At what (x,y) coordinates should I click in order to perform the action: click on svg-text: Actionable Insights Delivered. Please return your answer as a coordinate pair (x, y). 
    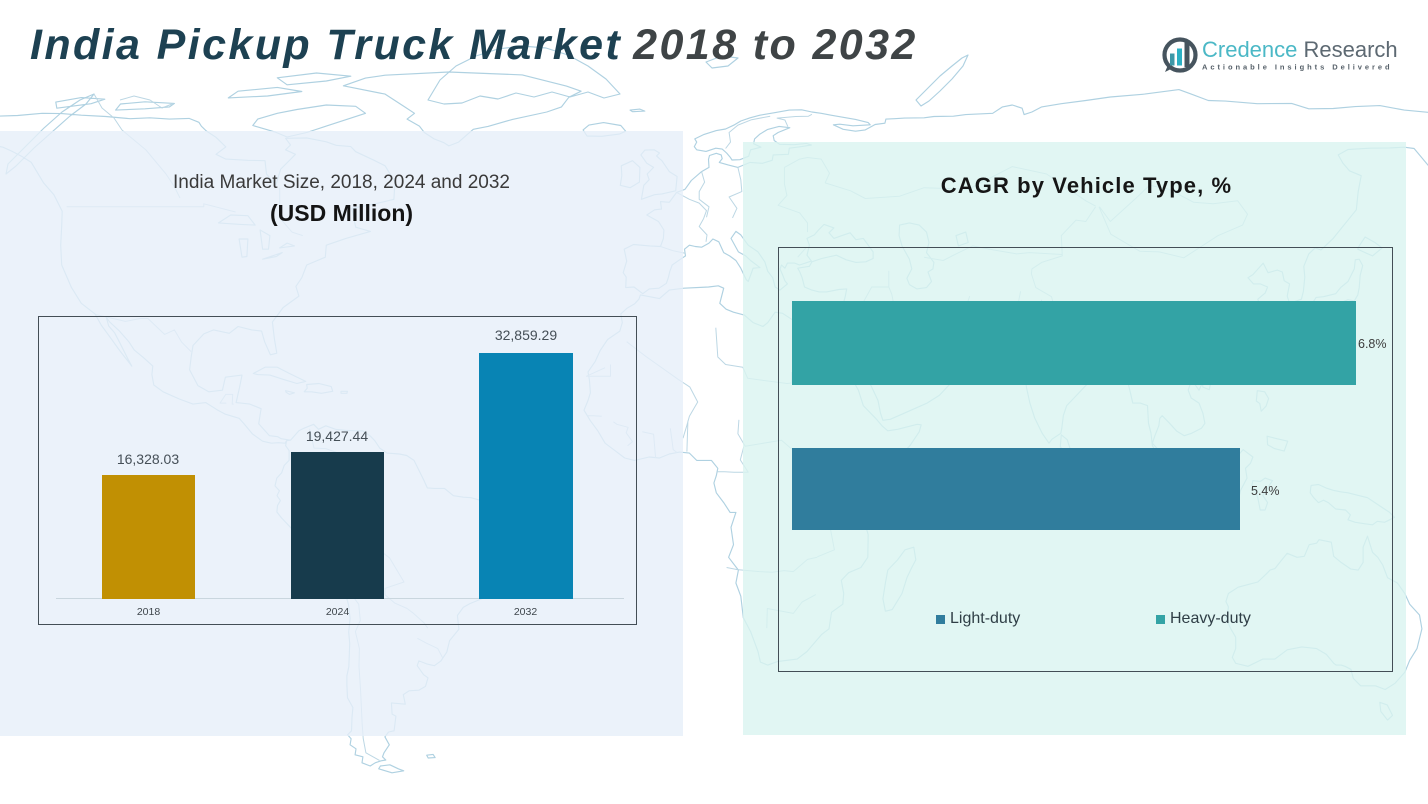
    Looking at the image, I should click on (1297, 67).